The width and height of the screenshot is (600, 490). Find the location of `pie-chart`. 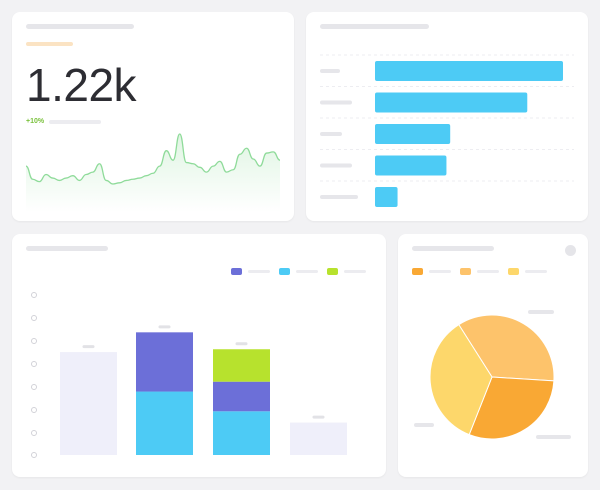

pie-chart is located at coordinates (492, 377).